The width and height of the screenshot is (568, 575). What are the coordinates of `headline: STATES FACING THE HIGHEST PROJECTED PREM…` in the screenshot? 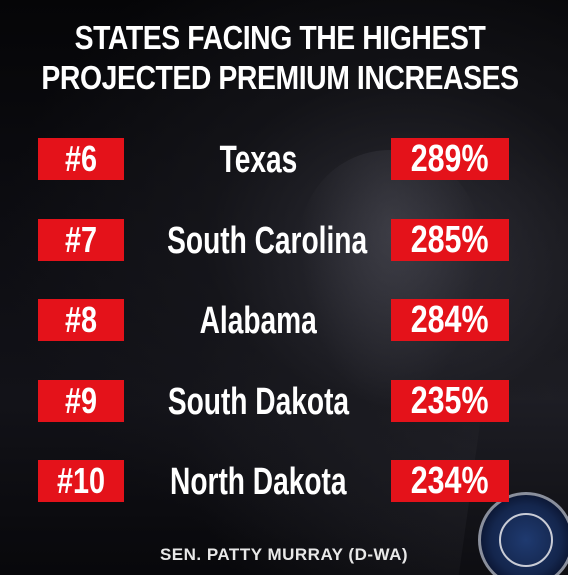 It's located at (280, 58).